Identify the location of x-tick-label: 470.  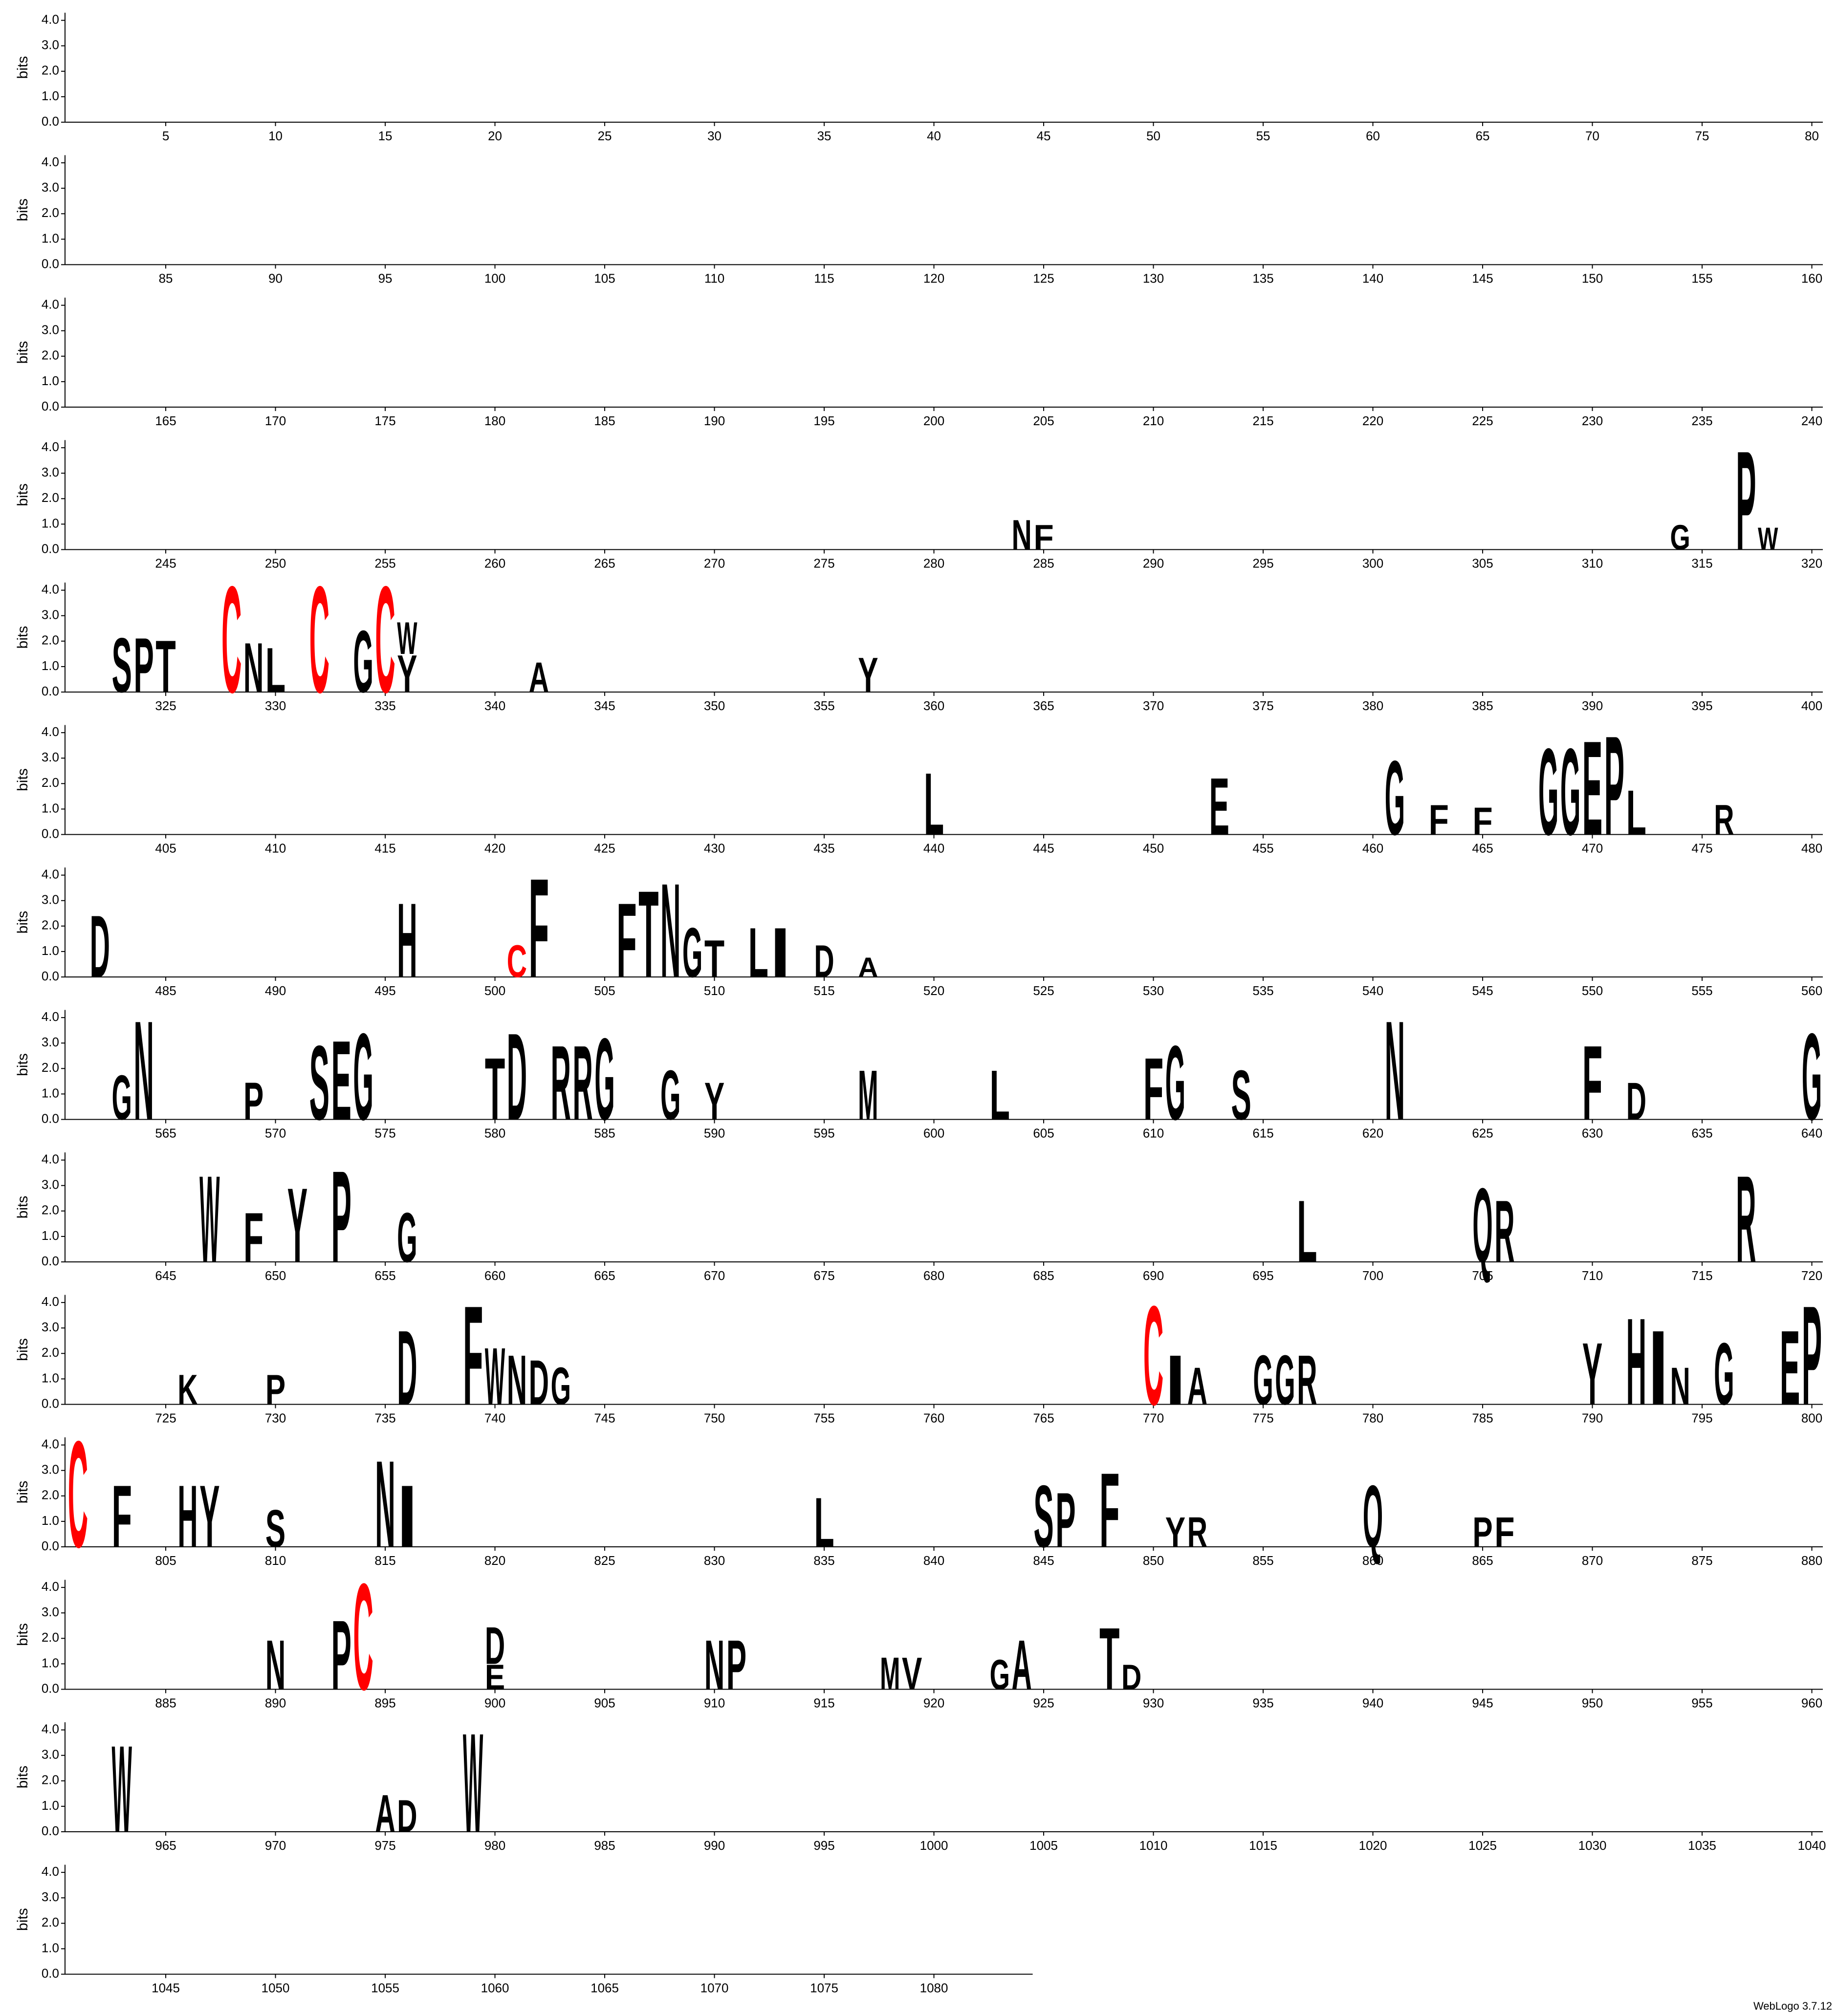
(1592, 848).